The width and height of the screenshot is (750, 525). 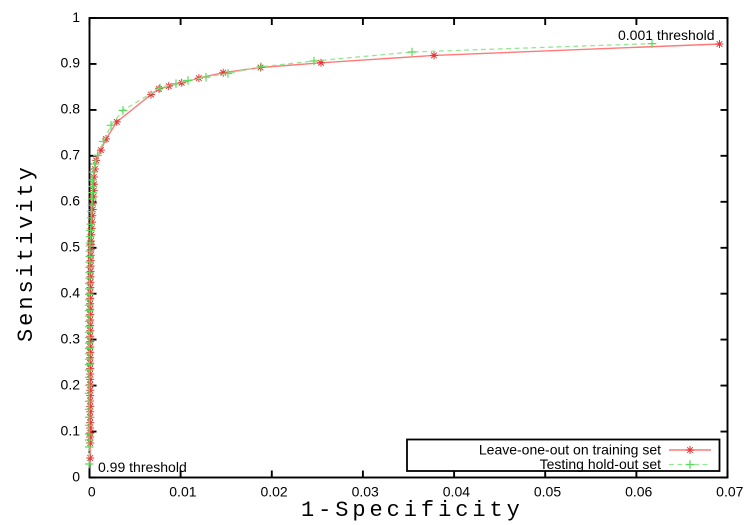 I want to click on svg-text: 0.01, so click(x=182, y=492).